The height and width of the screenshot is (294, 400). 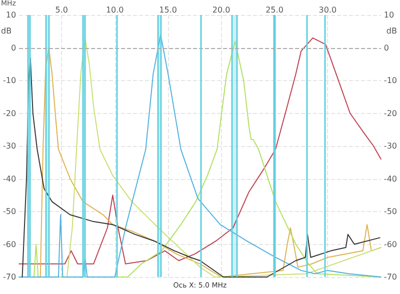 I want to click on x-tick-label: 10.0, so click(x=115, y=10).